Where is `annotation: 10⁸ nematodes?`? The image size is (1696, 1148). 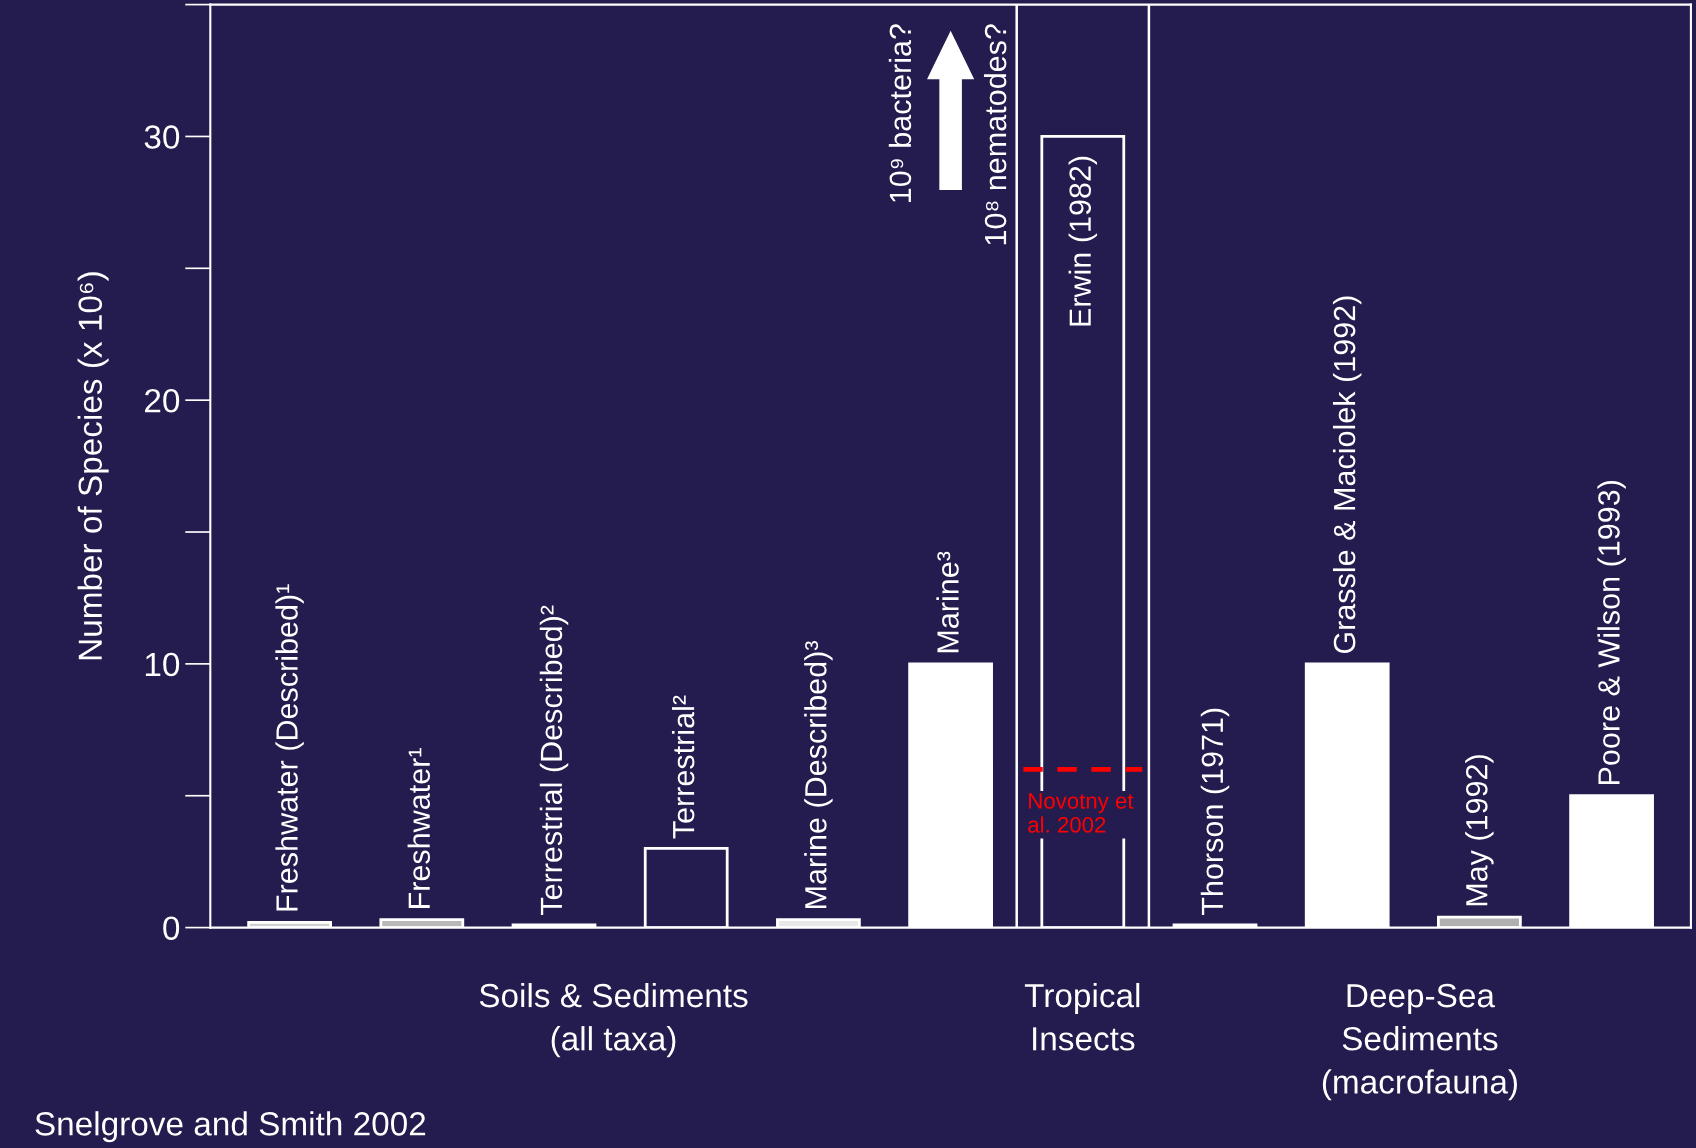
annotation: 10⁸ nematodes? is located at coordinates (995, 134).